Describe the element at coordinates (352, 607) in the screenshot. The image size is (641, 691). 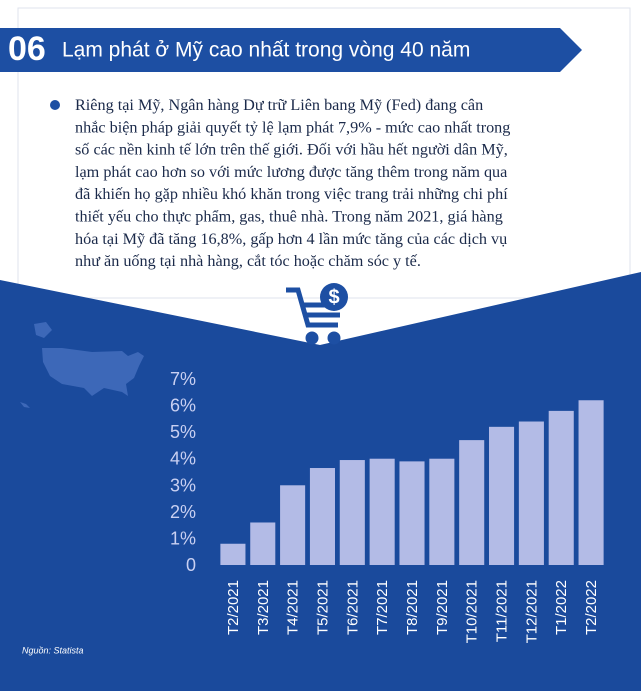
I see `x-tick-label: T6/2021` at that location.